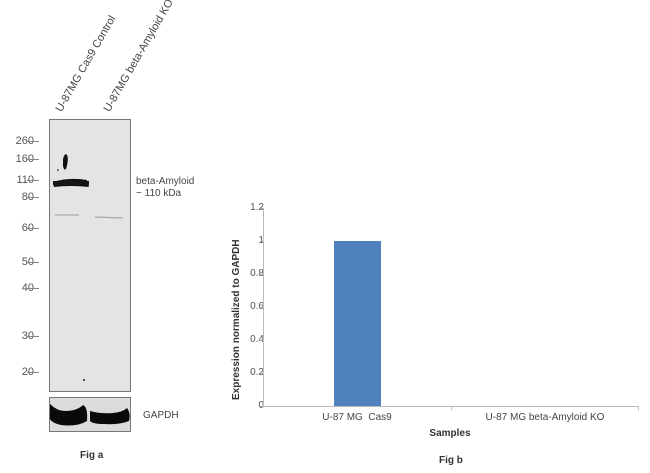 The height and width of the screenshot is (473, 650). What do you see at coordinates (257, 273) in the screenshot?
I see `y-tick-label: 0.8` at bounding box center [257, 273].